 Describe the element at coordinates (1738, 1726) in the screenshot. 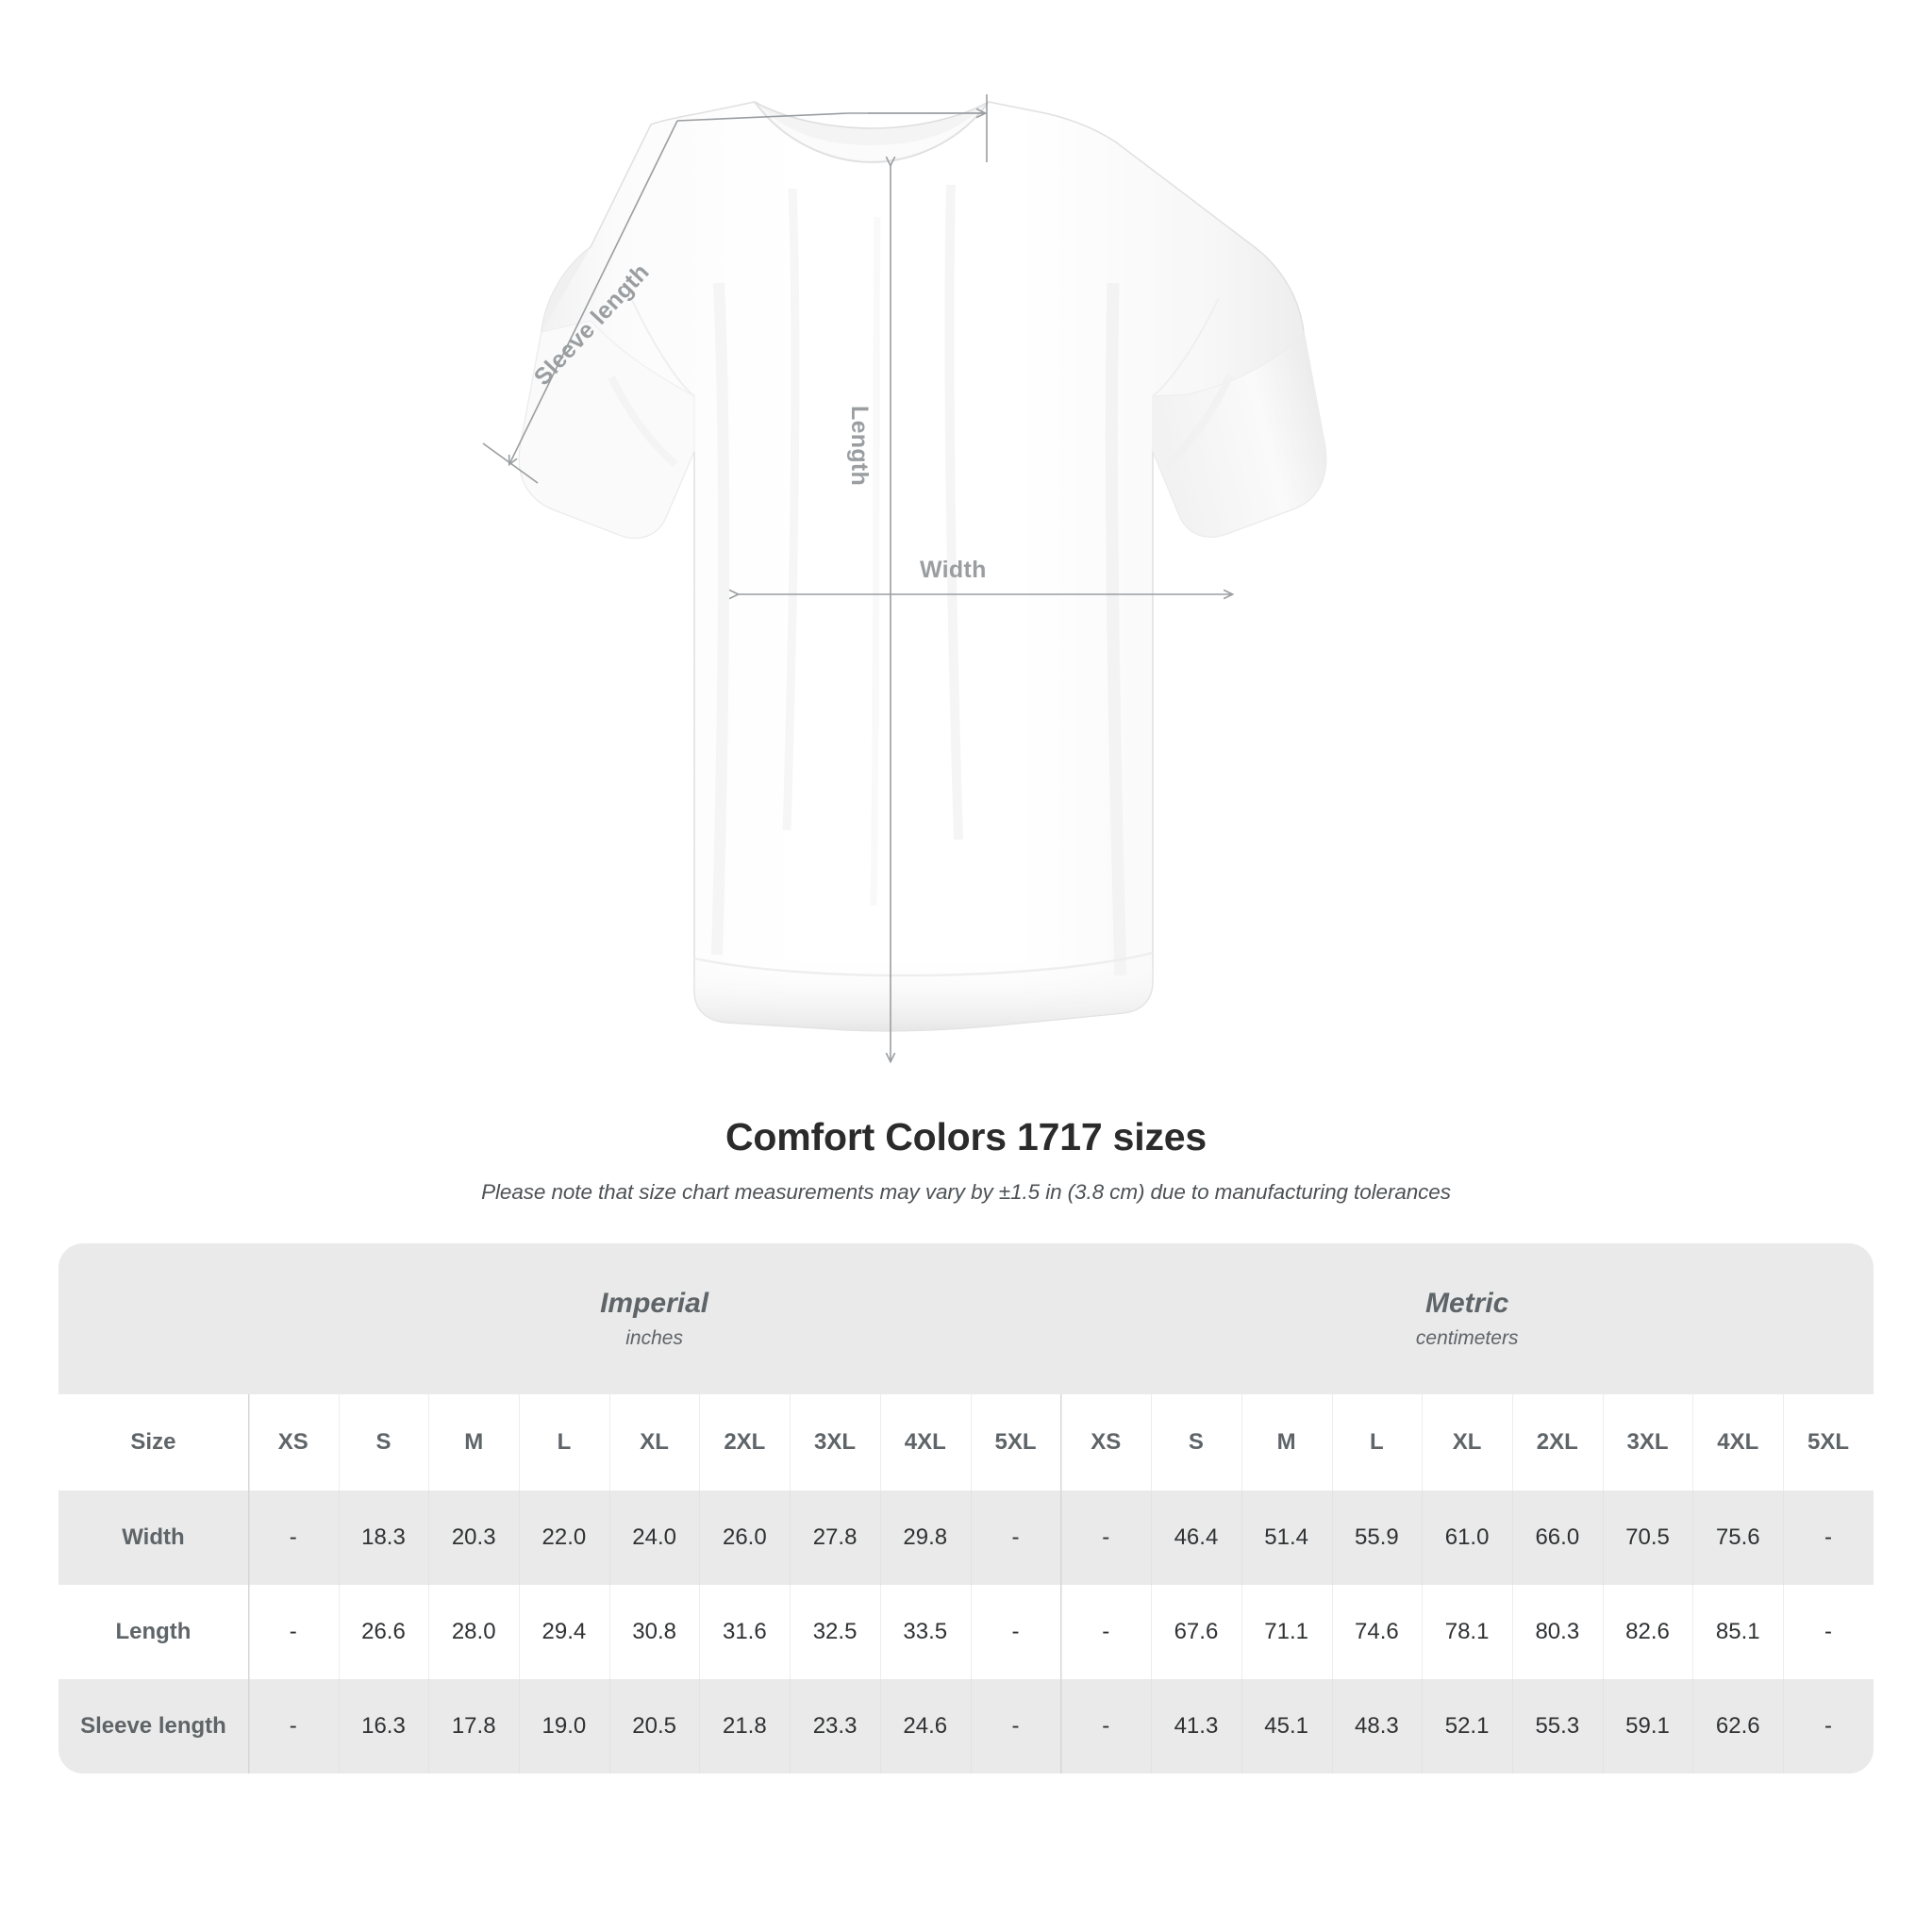

I see `cell-sleeve-metric-4xl: 62.6` at that location.